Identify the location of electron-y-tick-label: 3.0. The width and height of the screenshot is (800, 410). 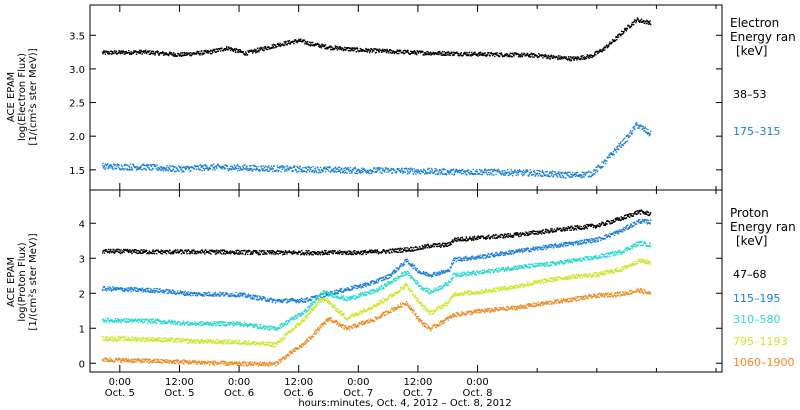
(77, 70).